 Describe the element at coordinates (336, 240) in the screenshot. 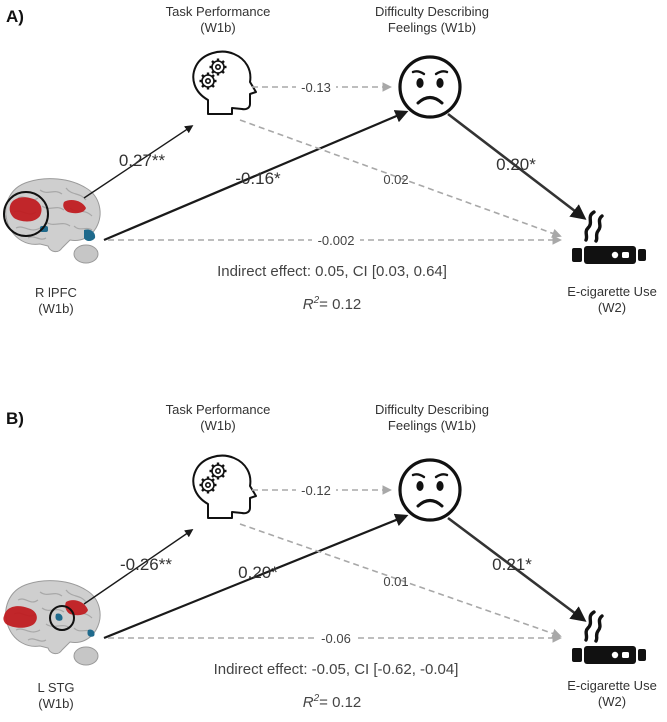

I see `panel-a-coef-x-y: -0.002` at that location.